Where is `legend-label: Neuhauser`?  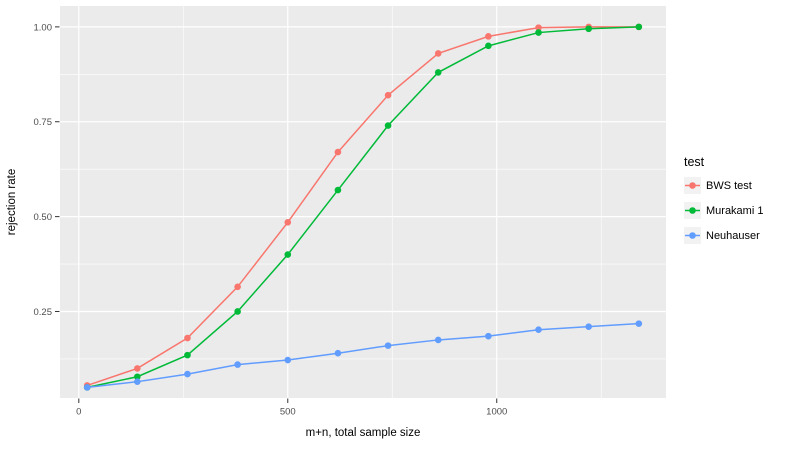
legend-label: Neuhauser is located at coordinates (733, 235).